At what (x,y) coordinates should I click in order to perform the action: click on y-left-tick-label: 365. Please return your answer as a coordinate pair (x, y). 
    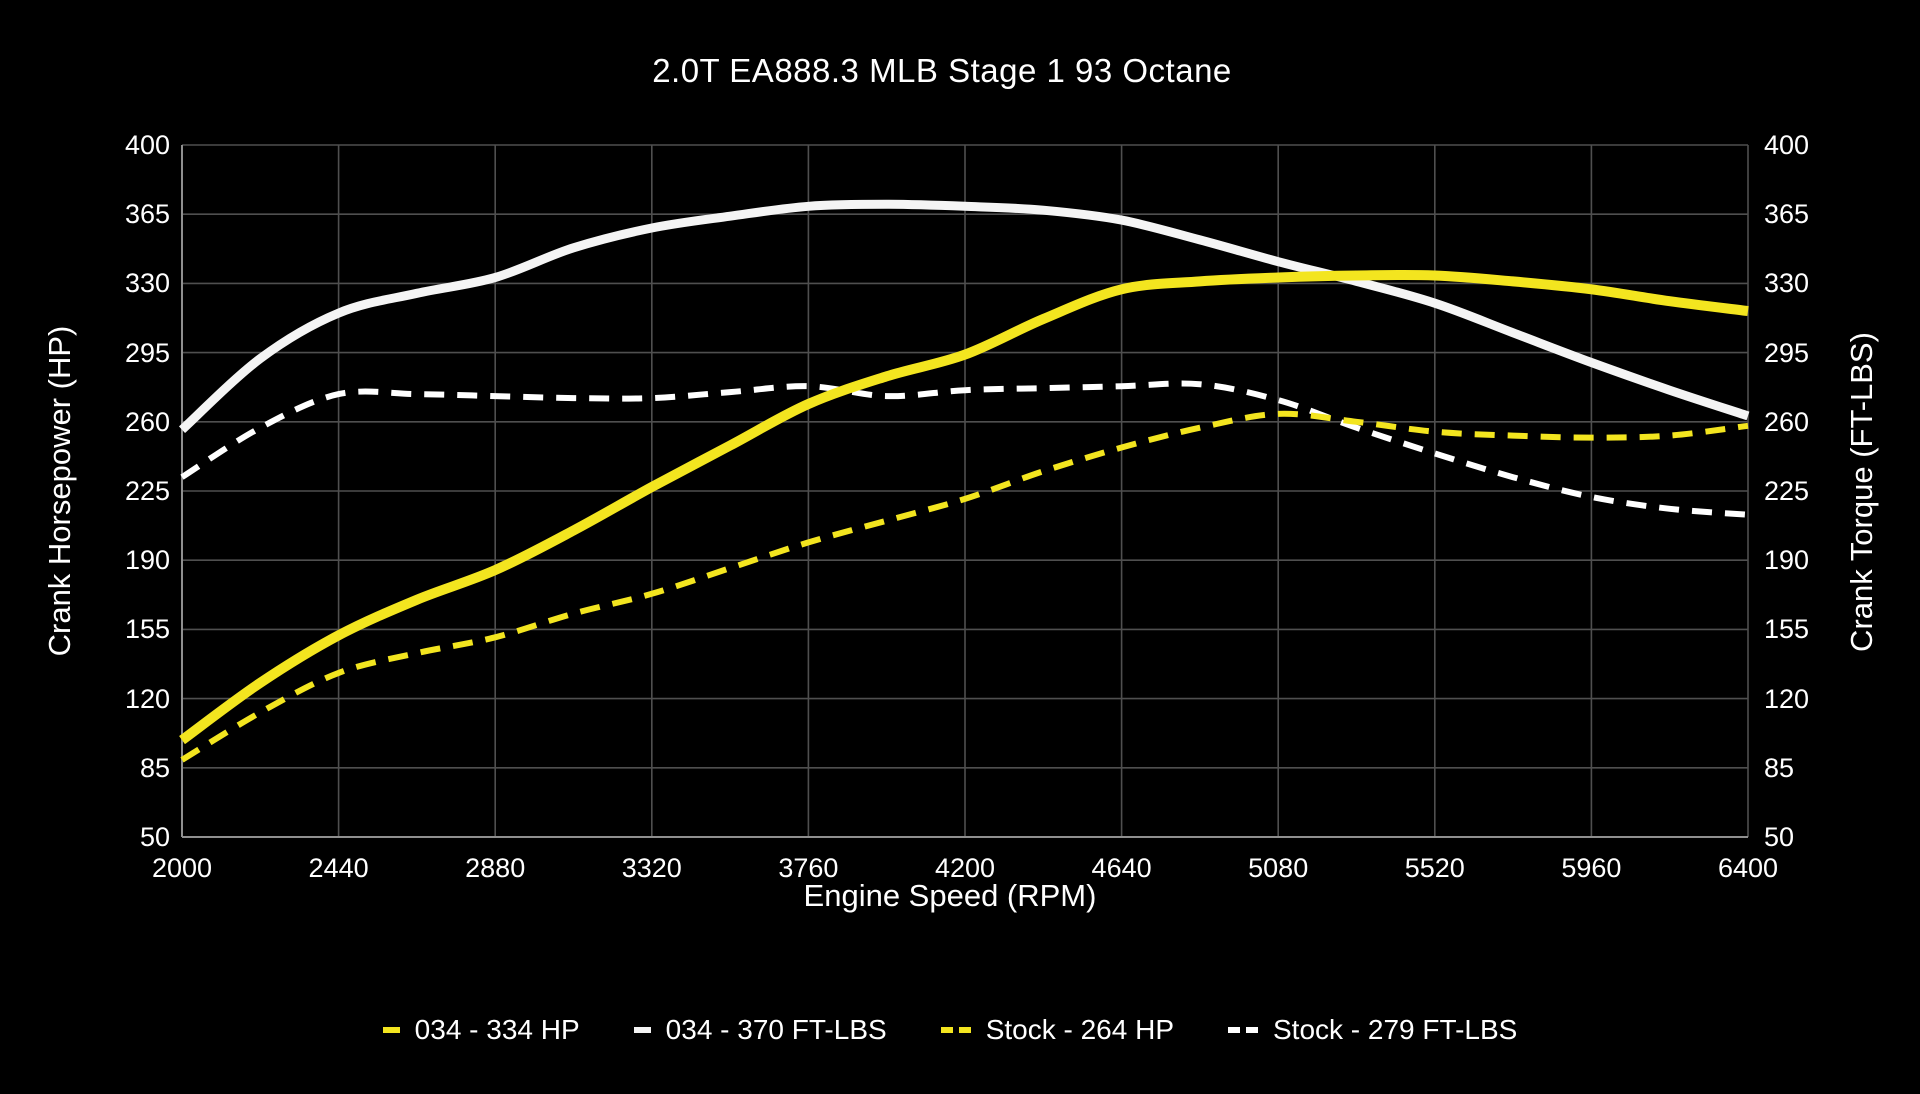
    Looking at the image, I should click on (147, 214).